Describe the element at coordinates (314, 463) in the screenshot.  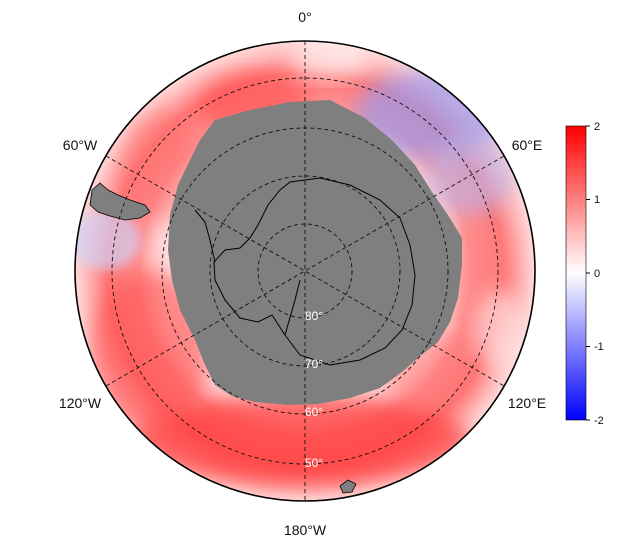
I see `lat-label-50: 50°` at that location.